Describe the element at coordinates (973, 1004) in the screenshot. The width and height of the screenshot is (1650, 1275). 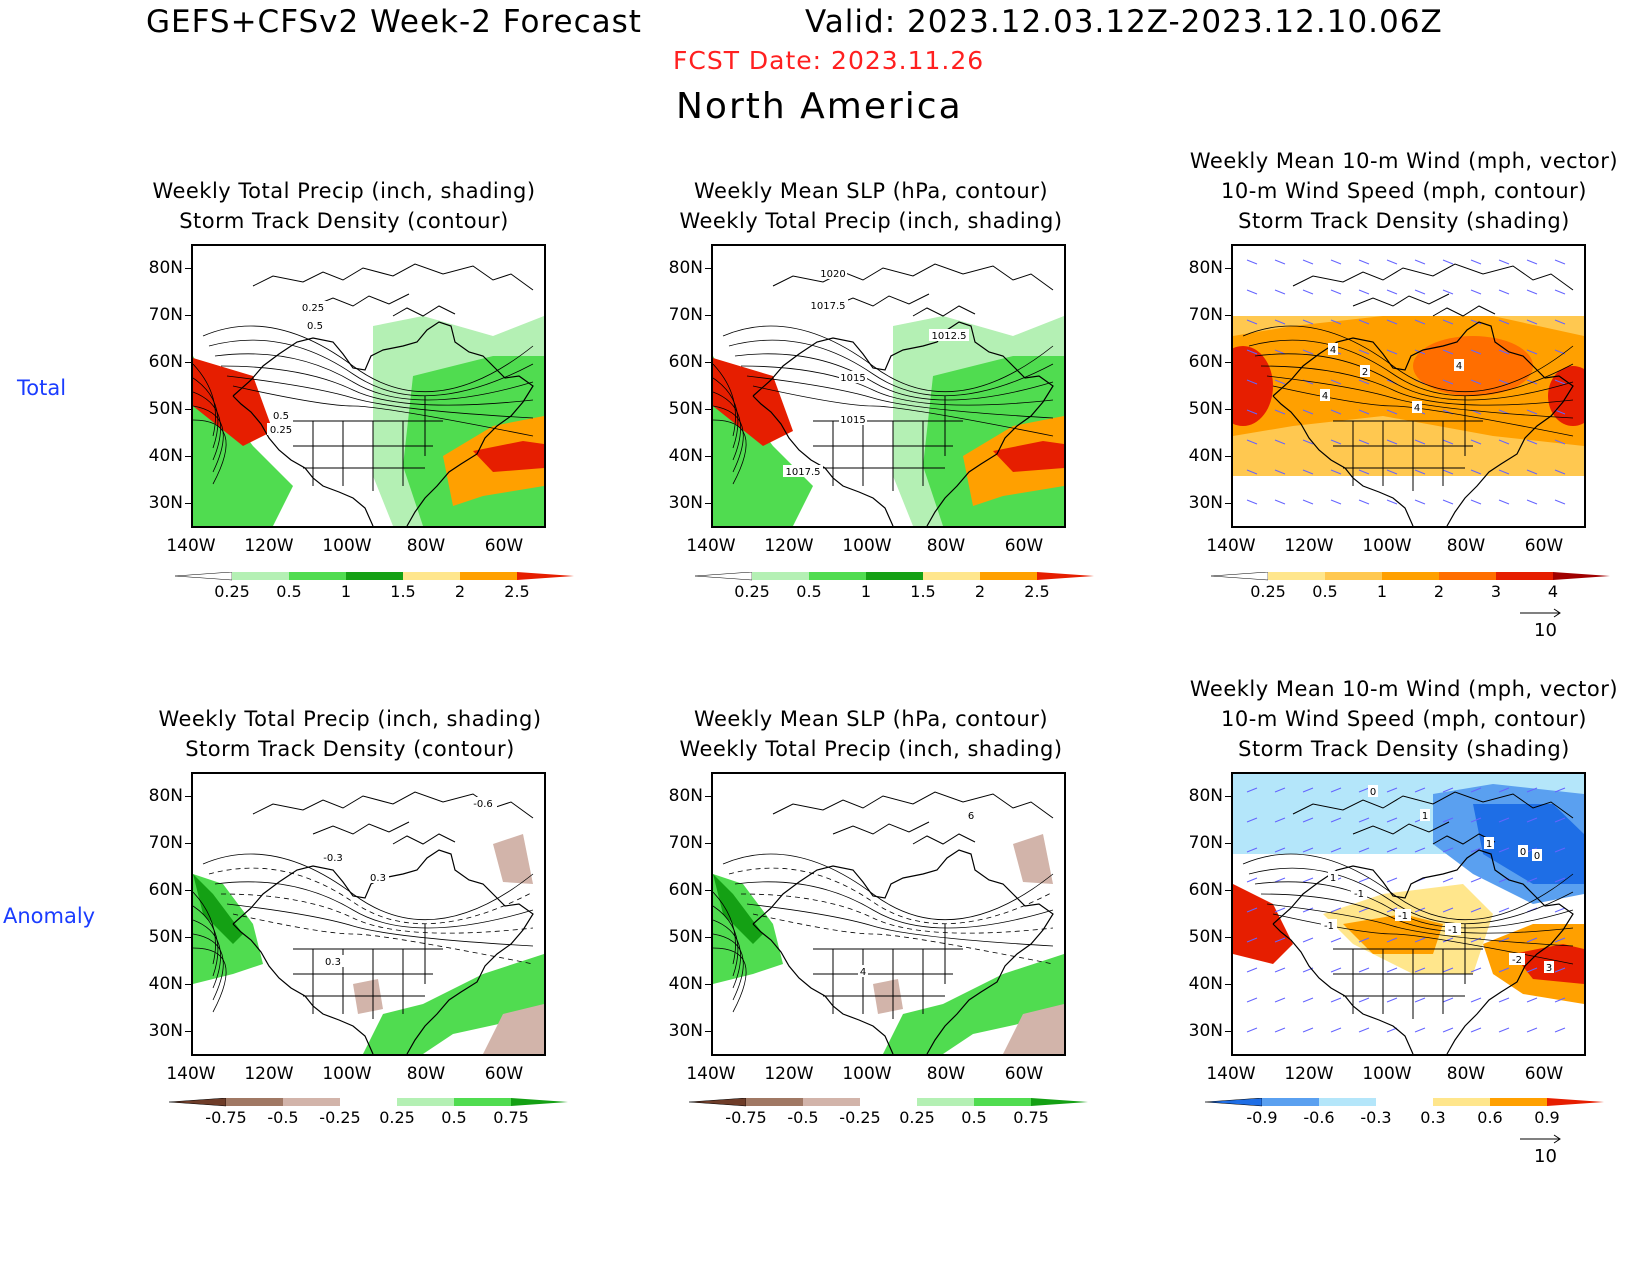
I see `precip-anom-east` at that location.